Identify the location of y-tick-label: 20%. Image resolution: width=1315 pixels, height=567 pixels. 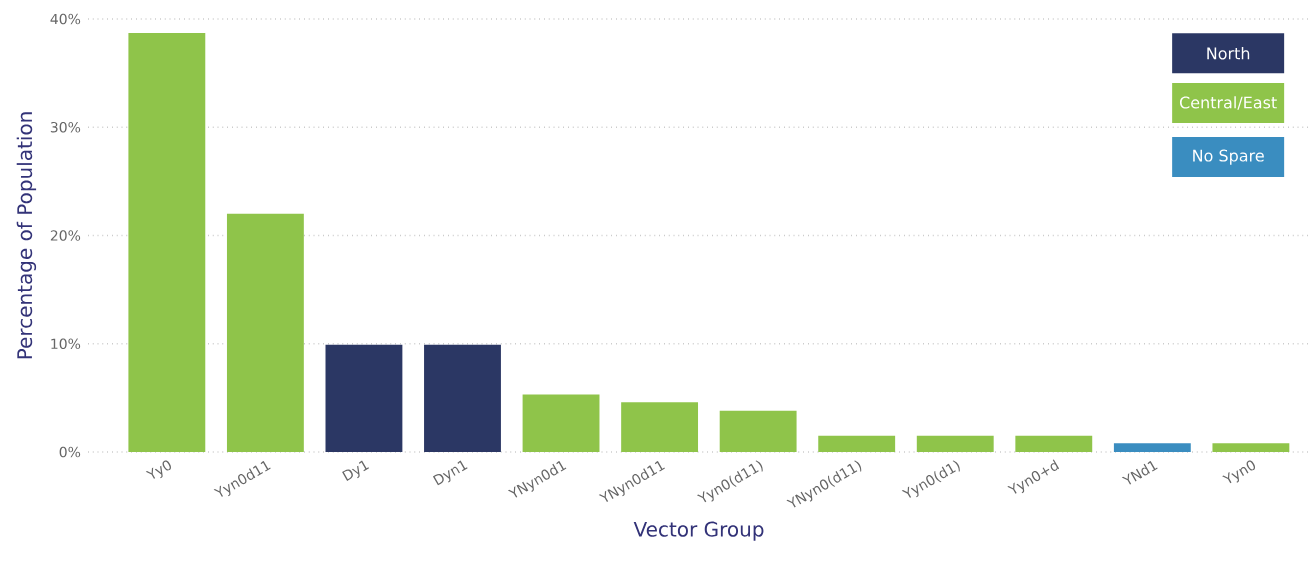
(65, 235).